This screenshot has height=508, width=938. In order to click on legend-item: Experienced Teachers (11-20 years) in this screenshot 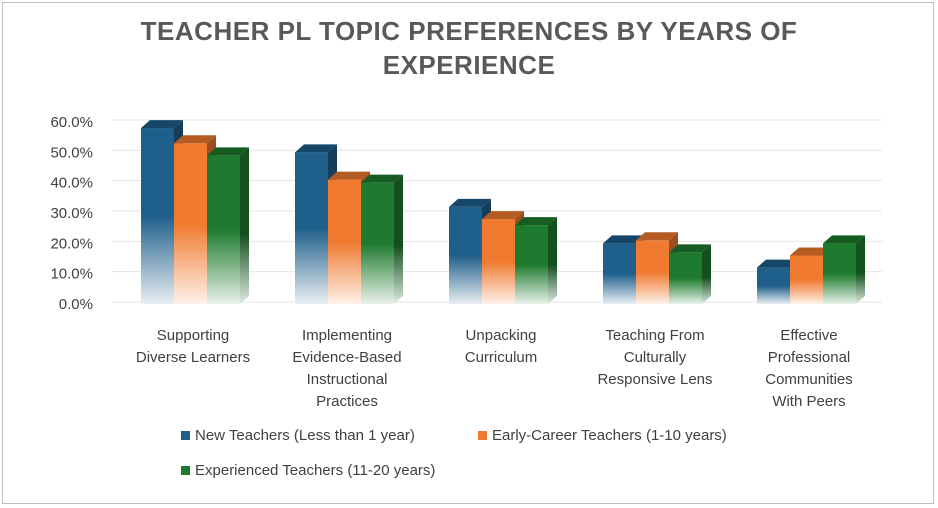, I will do `click(308, 470)`.